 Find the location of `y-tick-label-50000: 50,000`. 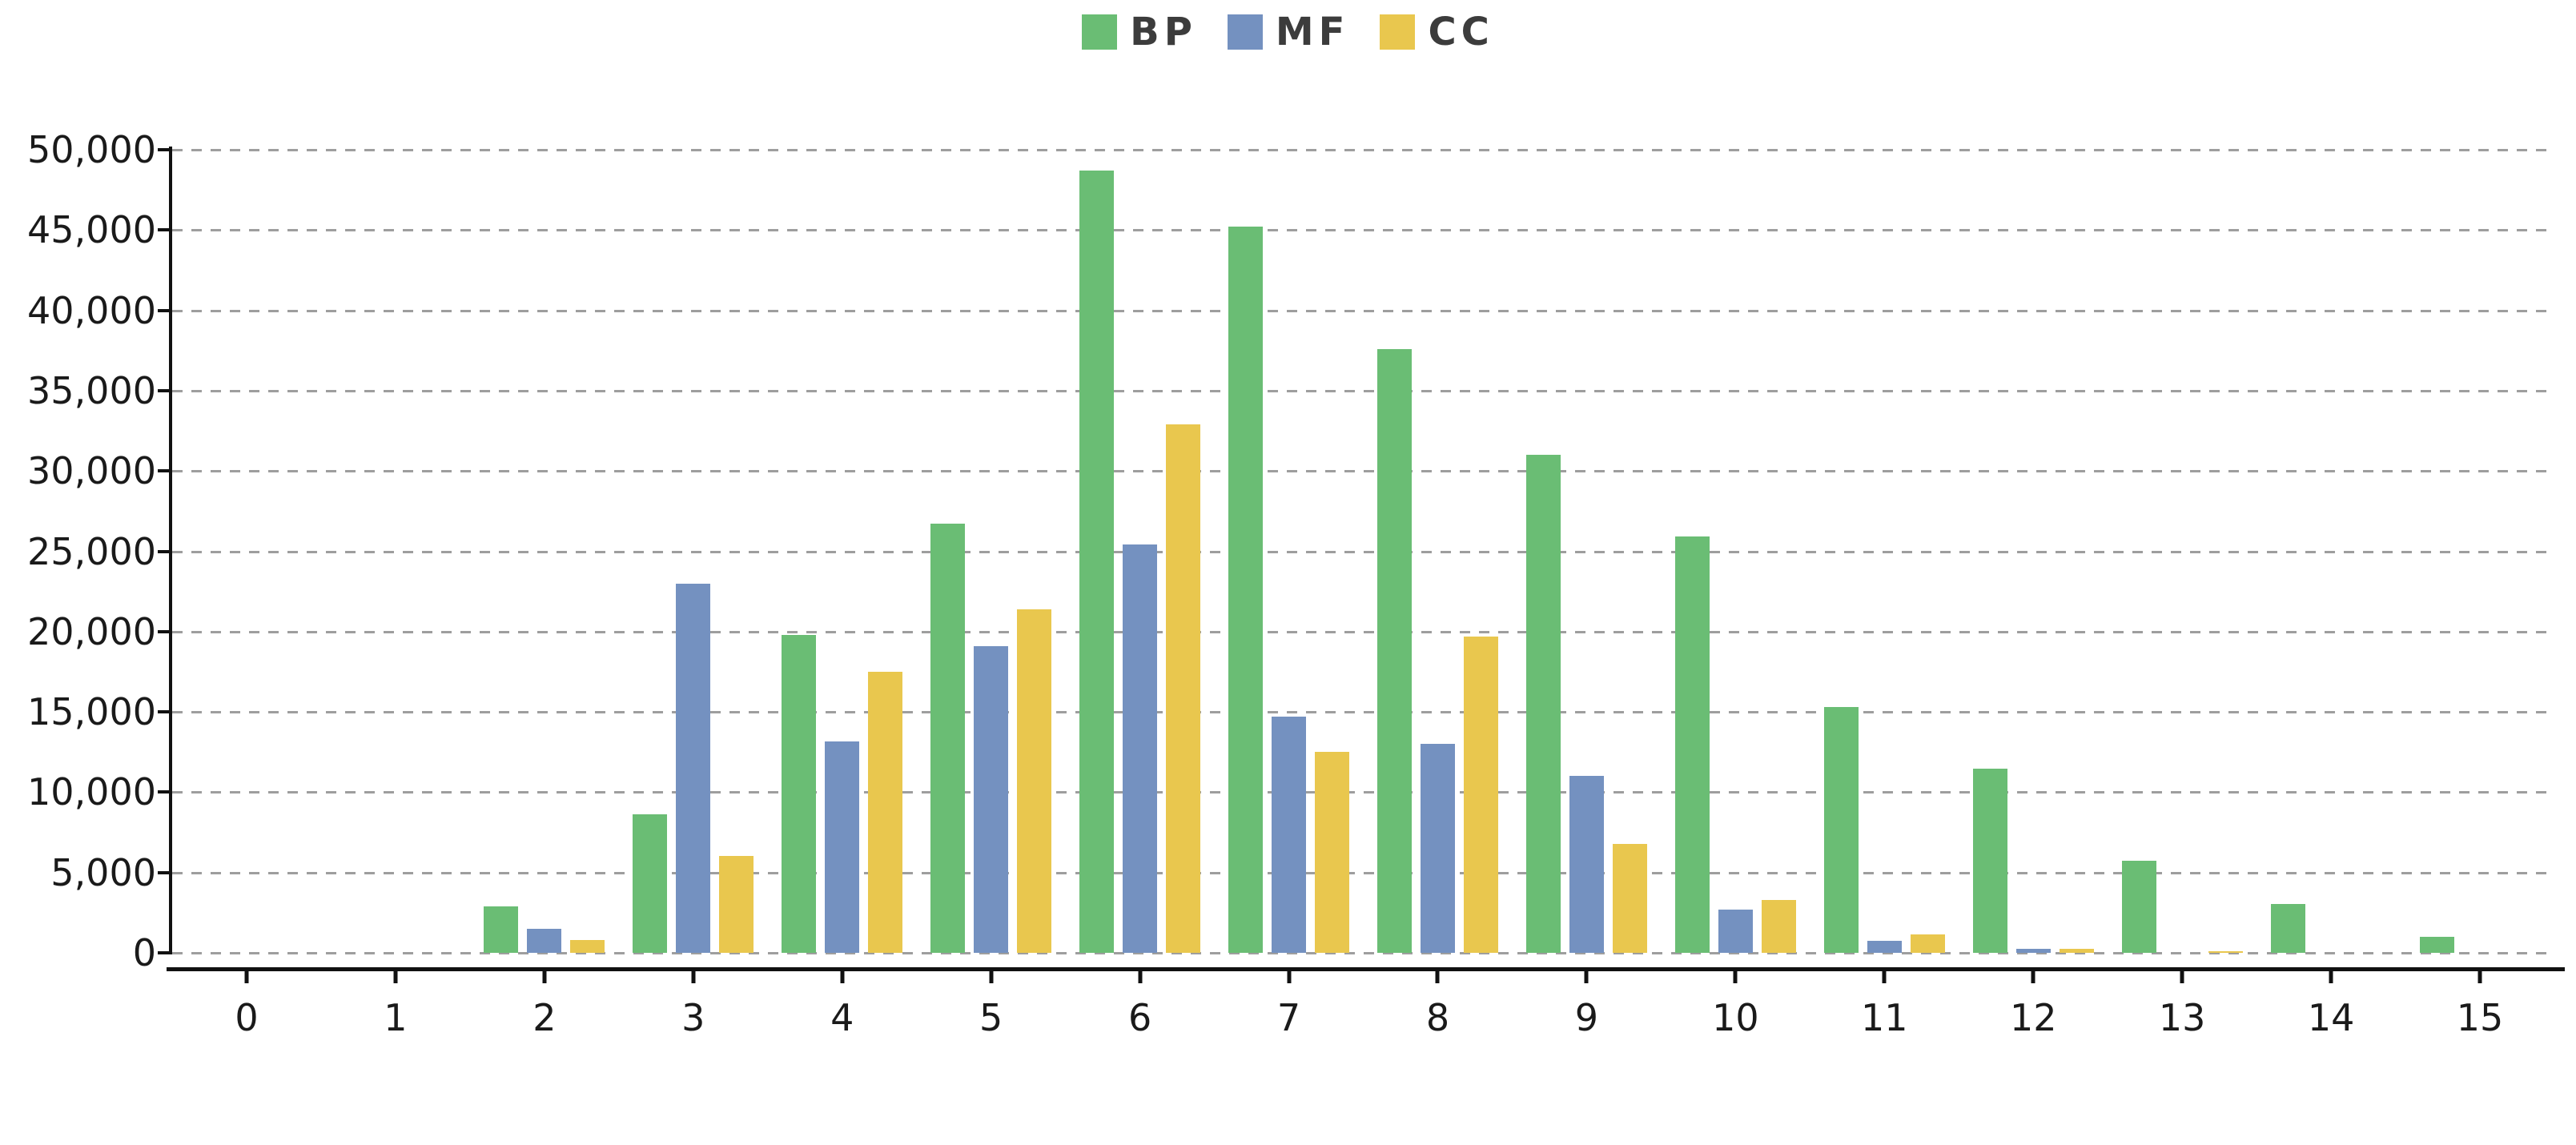

y-tick-label-50000: 50,000 is located at coordinates (91, 149).